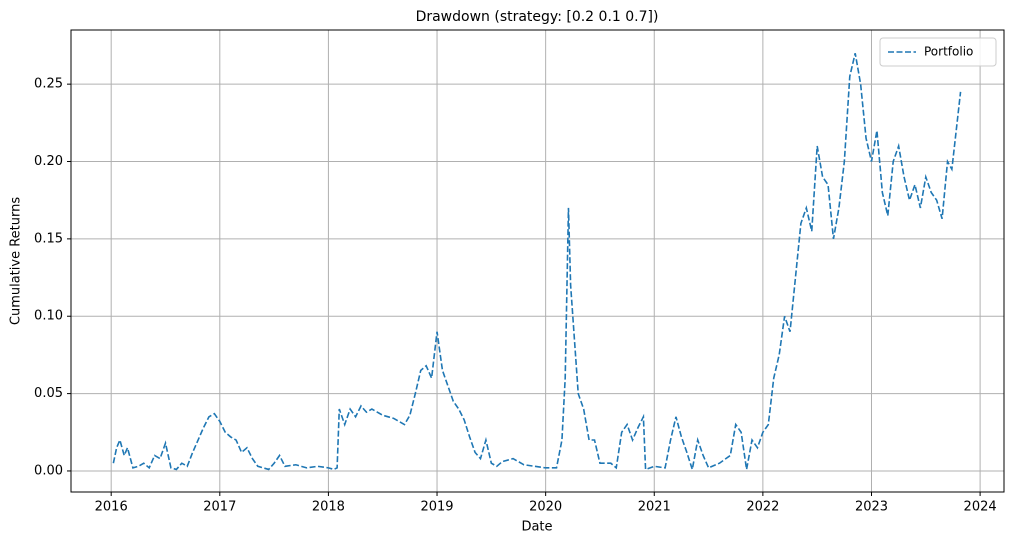  I want to click on y-tick-label: 0.10, so click(48, 316).